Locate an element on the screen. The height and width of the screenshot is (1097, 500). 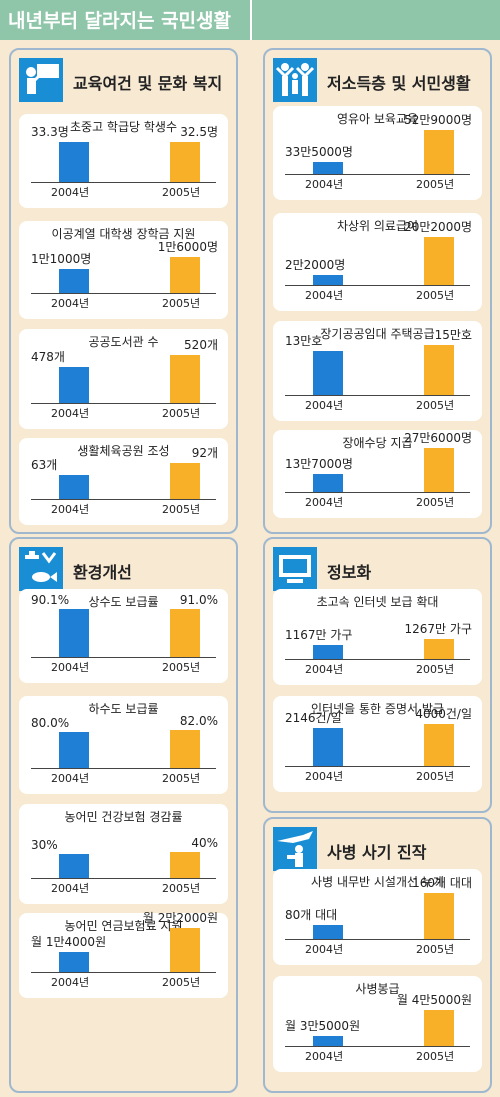
chart-card: 농어민 연금보험료 지원 월 1만4000원 2004년 월 2만2000원 2005년 is located at coordinates (123, 954).